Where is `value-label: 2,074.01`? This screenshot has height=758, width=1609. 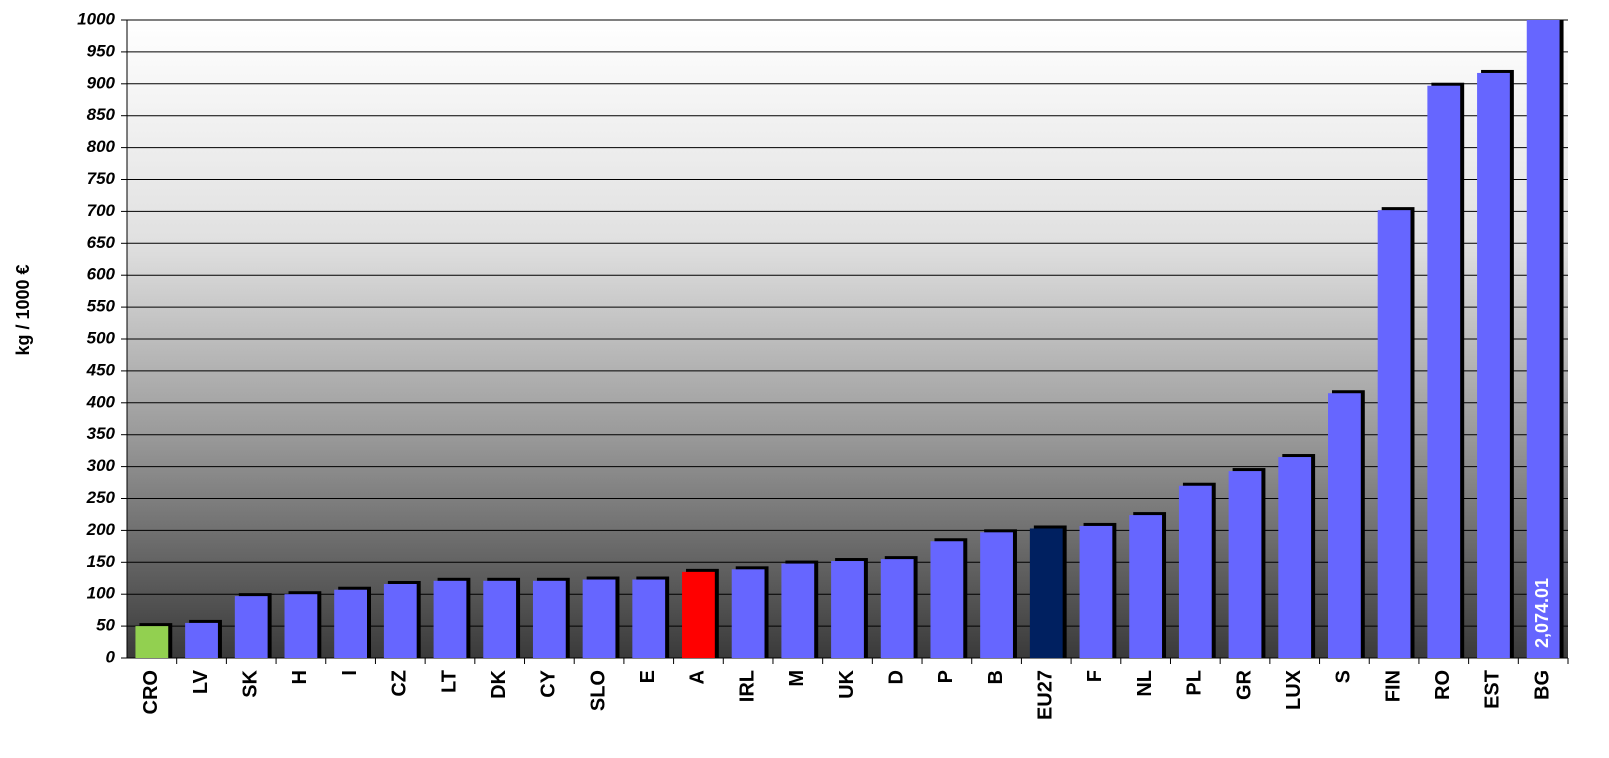
value-label: 2,074.01 is located at coordinates (1542, 613).